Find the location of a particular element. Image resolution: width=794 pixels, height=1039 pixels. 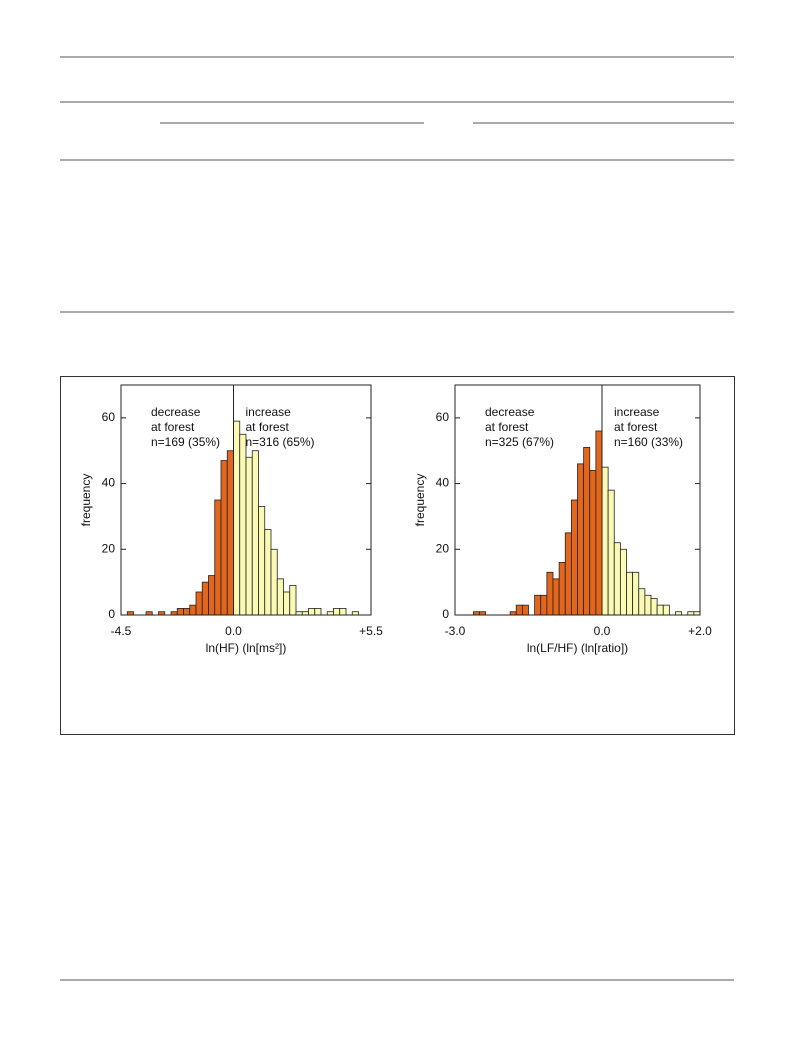

annotation: n=325 (67%) is located at coordinates (519, 442).